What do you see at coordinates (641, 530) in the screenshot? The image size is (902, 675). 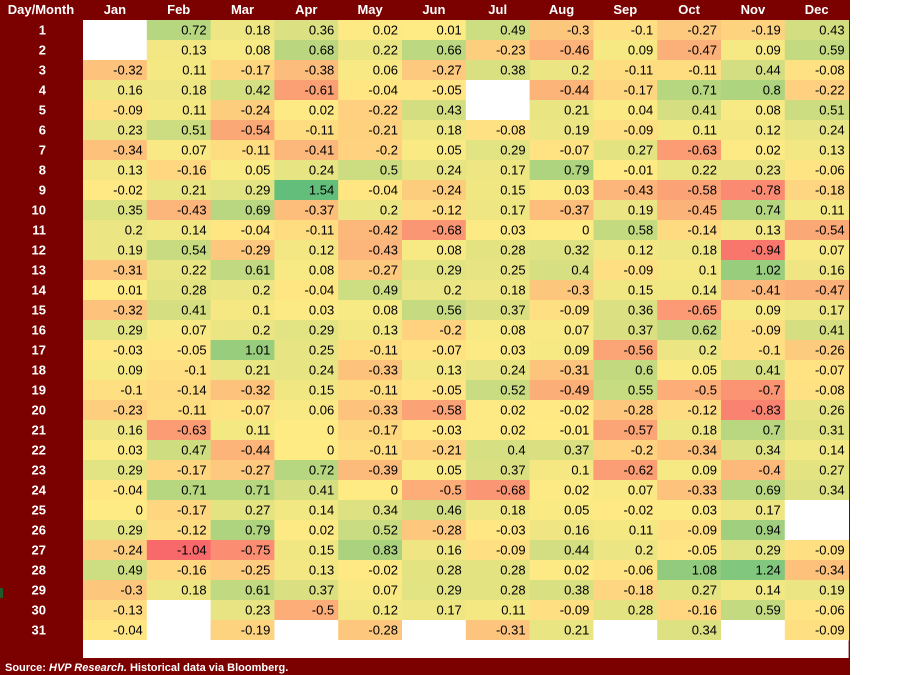 I see `cell-value: 0.11` at bounding box center [641, 530].